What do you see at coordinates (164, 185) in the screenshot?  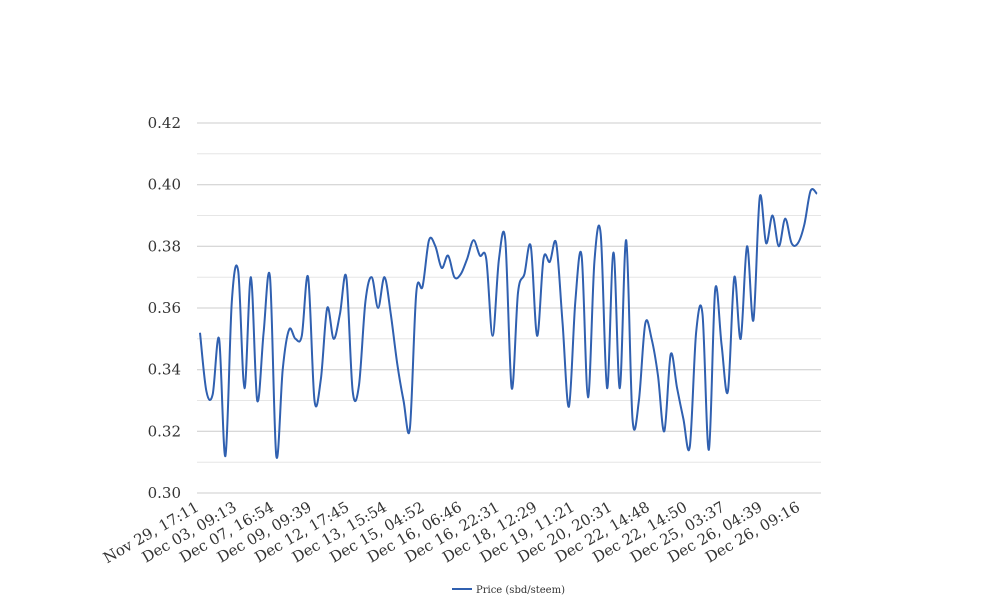 I see `y-tick-label: 0.40` at bounding box center [164, 185].